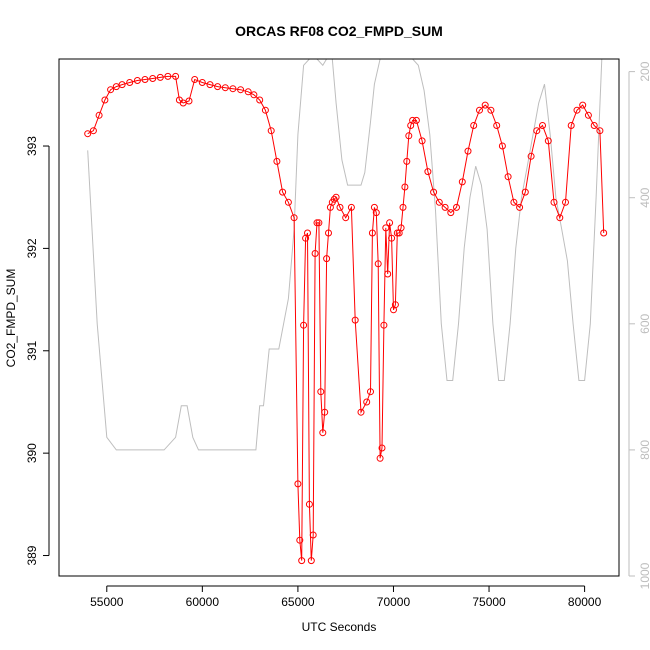 This screenshot has width=650, height=650. What do you see at coordinates (585, 602) in the screenshot?
I see `x-tick-label: 80000` at bounding box center [585, 602].